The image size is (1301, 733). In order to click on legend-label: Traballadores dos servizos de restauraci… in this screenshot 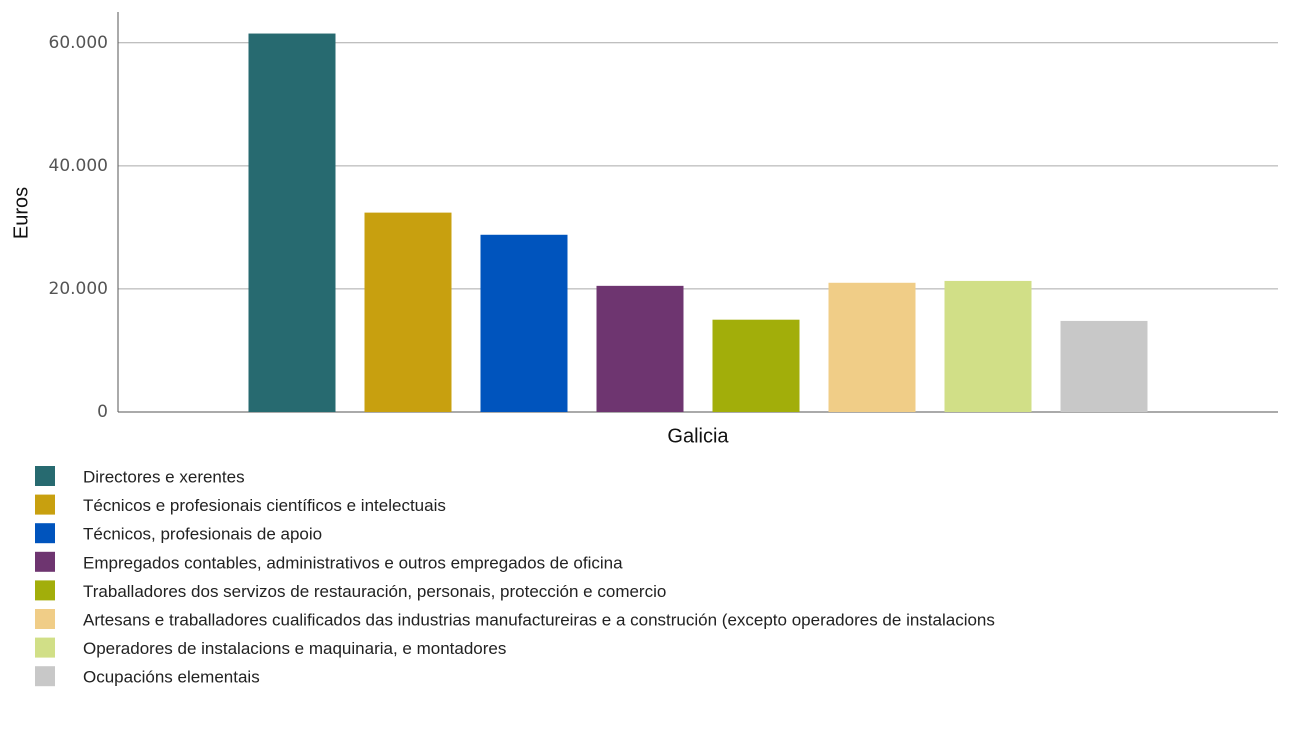, I will do `click(374, 591)`.